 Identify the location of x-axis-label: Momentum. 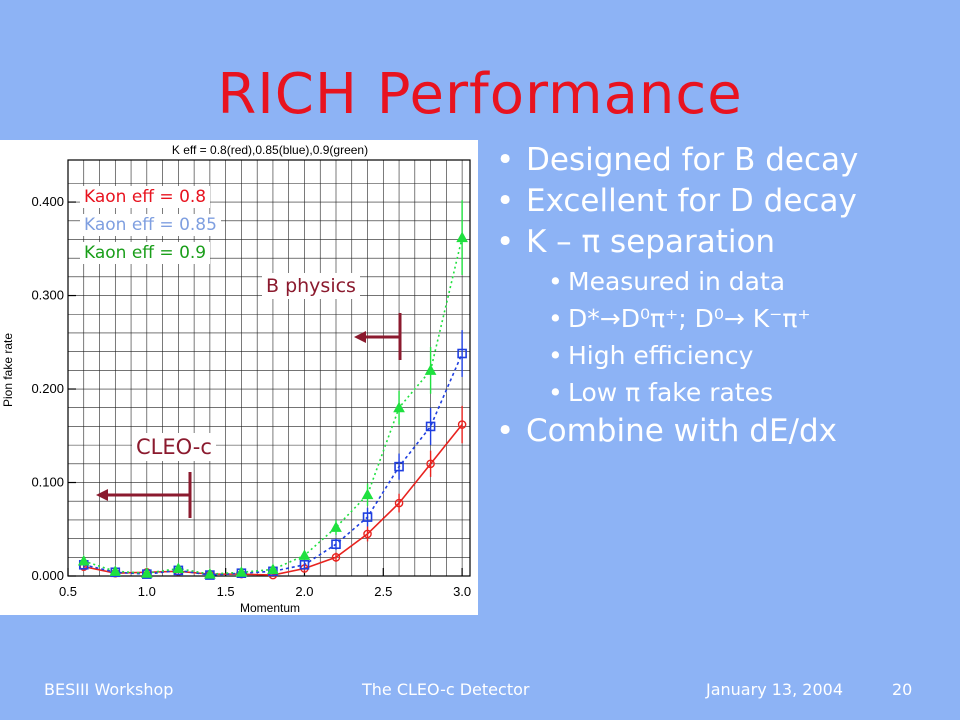
(270, 608).